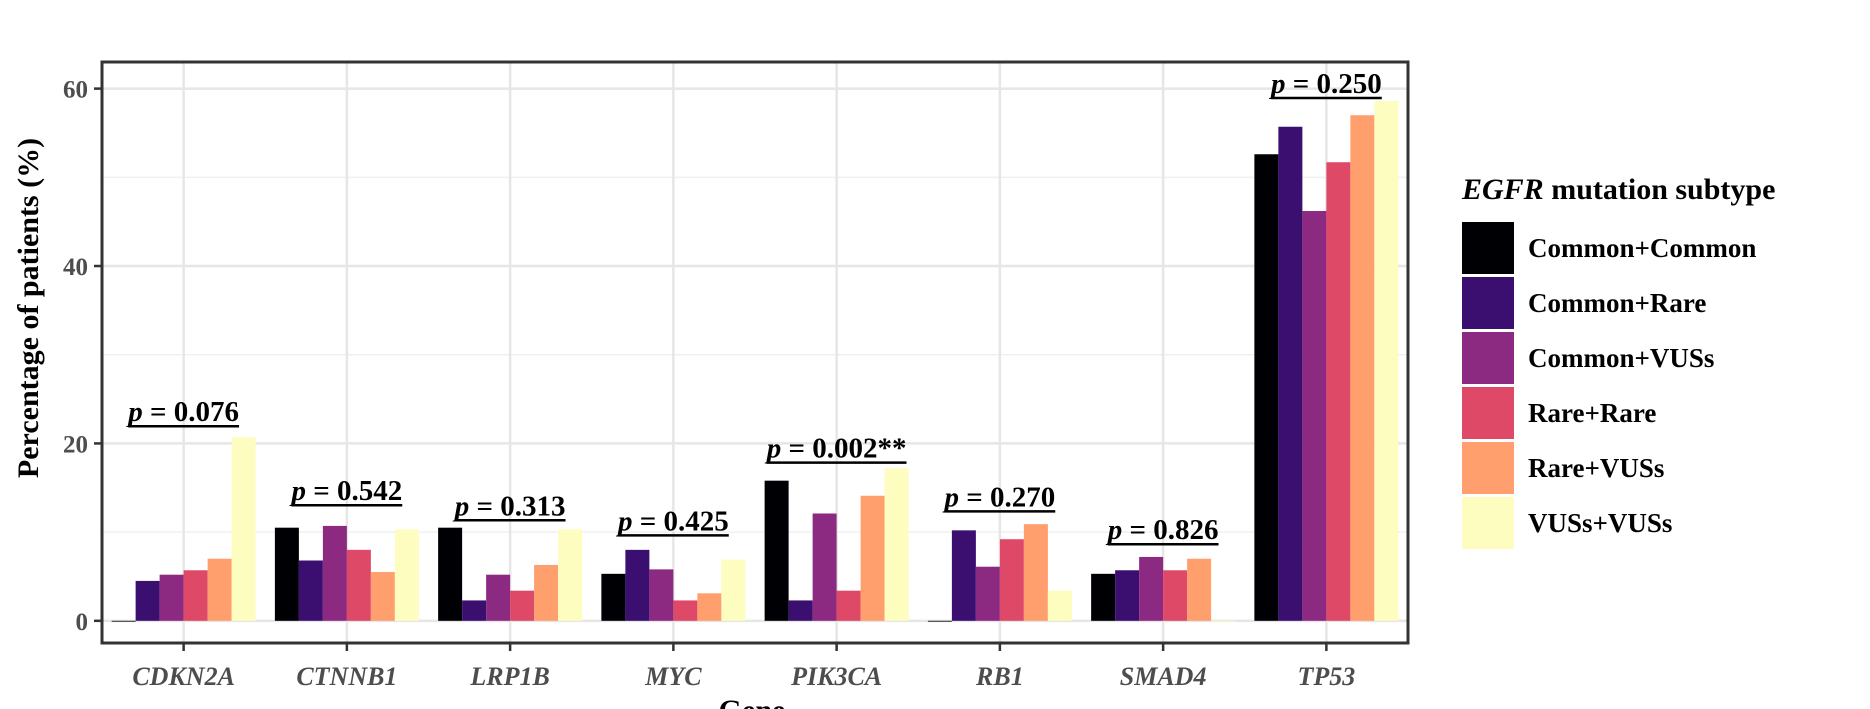  Describe the element at coordinates (836, 676) in the screenshot. I see `x-tick-label: PIK3CA` at that location.